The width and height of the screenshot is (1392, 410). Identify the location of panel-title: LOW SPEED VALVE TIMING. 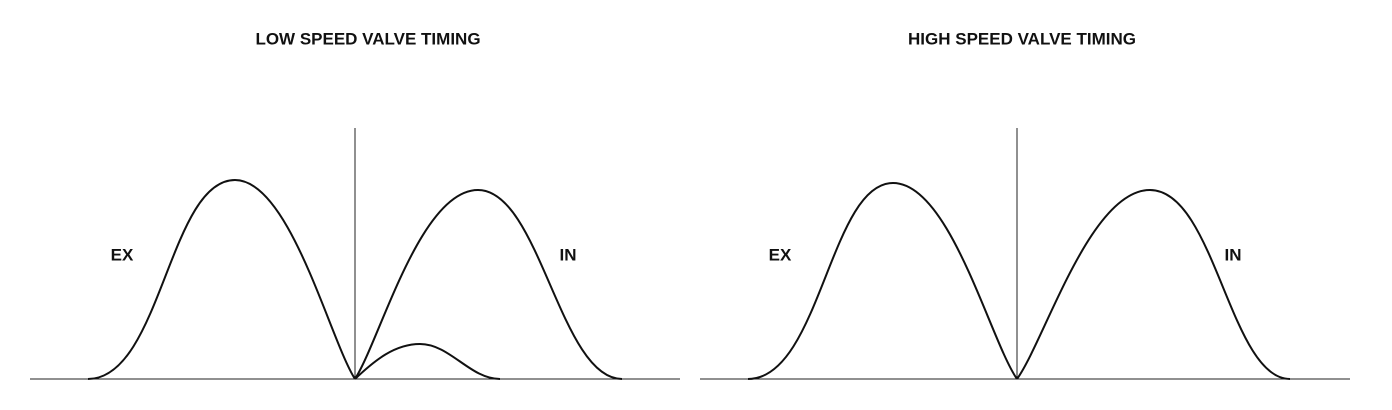
(367, 38).